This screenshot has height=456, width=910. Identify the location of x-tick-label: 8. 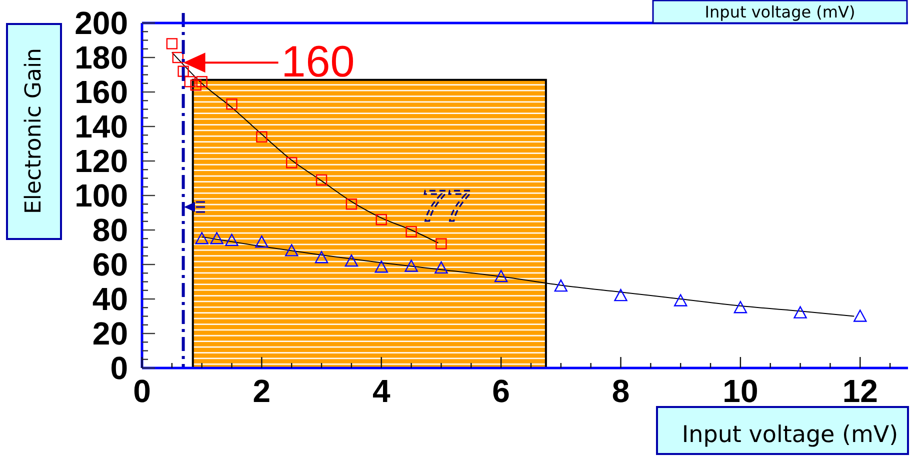
(621, 391).